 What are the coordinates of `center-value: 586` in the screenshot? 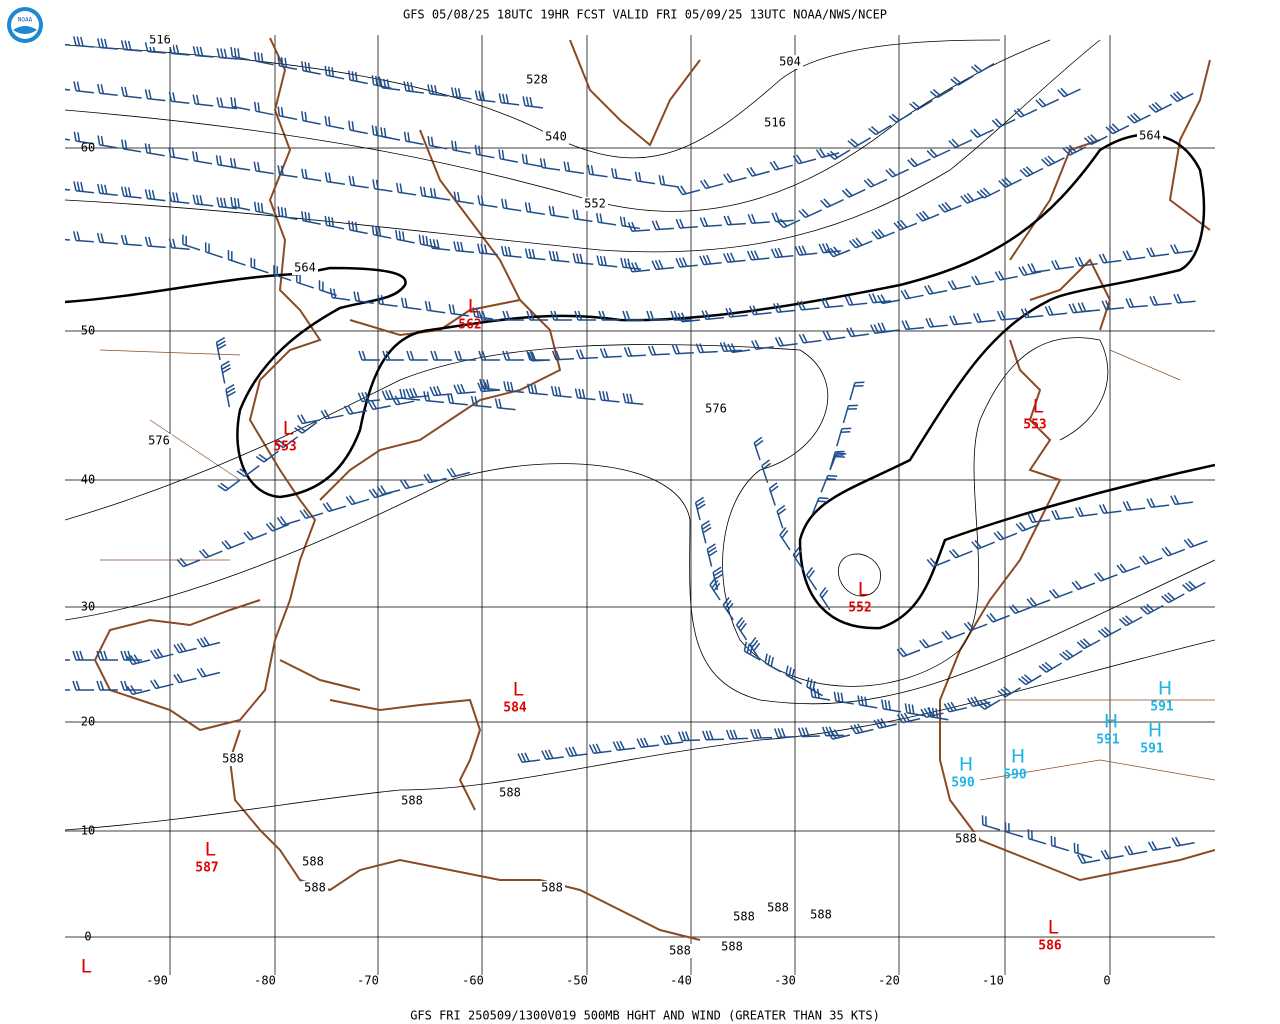 It's located at (83, 985).